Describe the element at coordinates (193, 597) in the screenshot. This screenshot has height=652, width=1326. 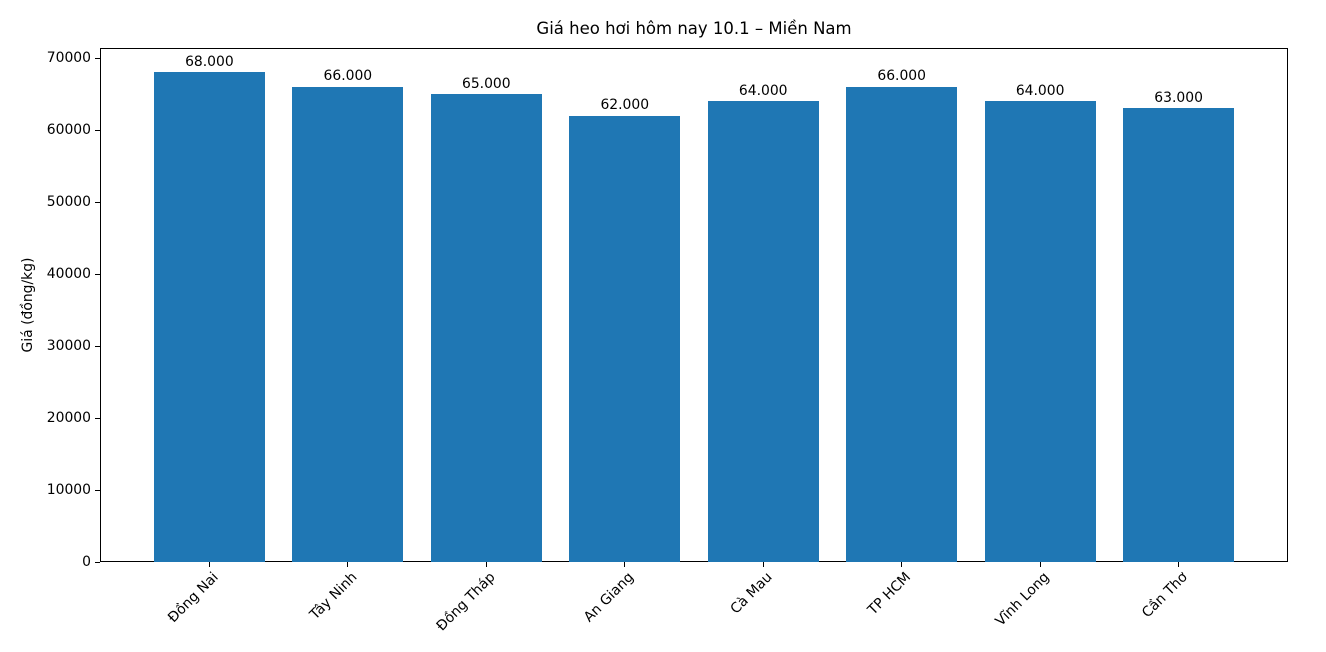
I see `x-axis-tick-label: Đồng Nai` at that location.